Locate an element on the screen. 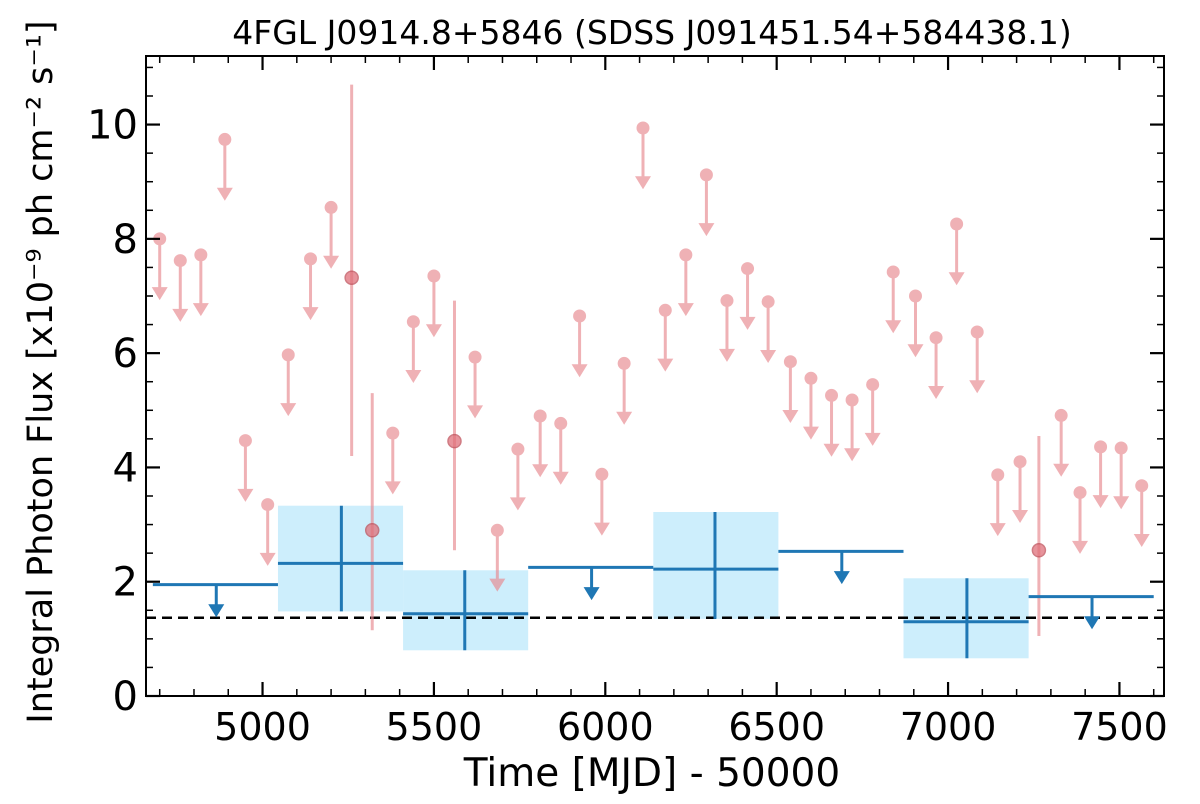 The width and height of the screenshot is (1200, 804). x-tick-label-5: 7500 is located at coordinates (1119, 727).